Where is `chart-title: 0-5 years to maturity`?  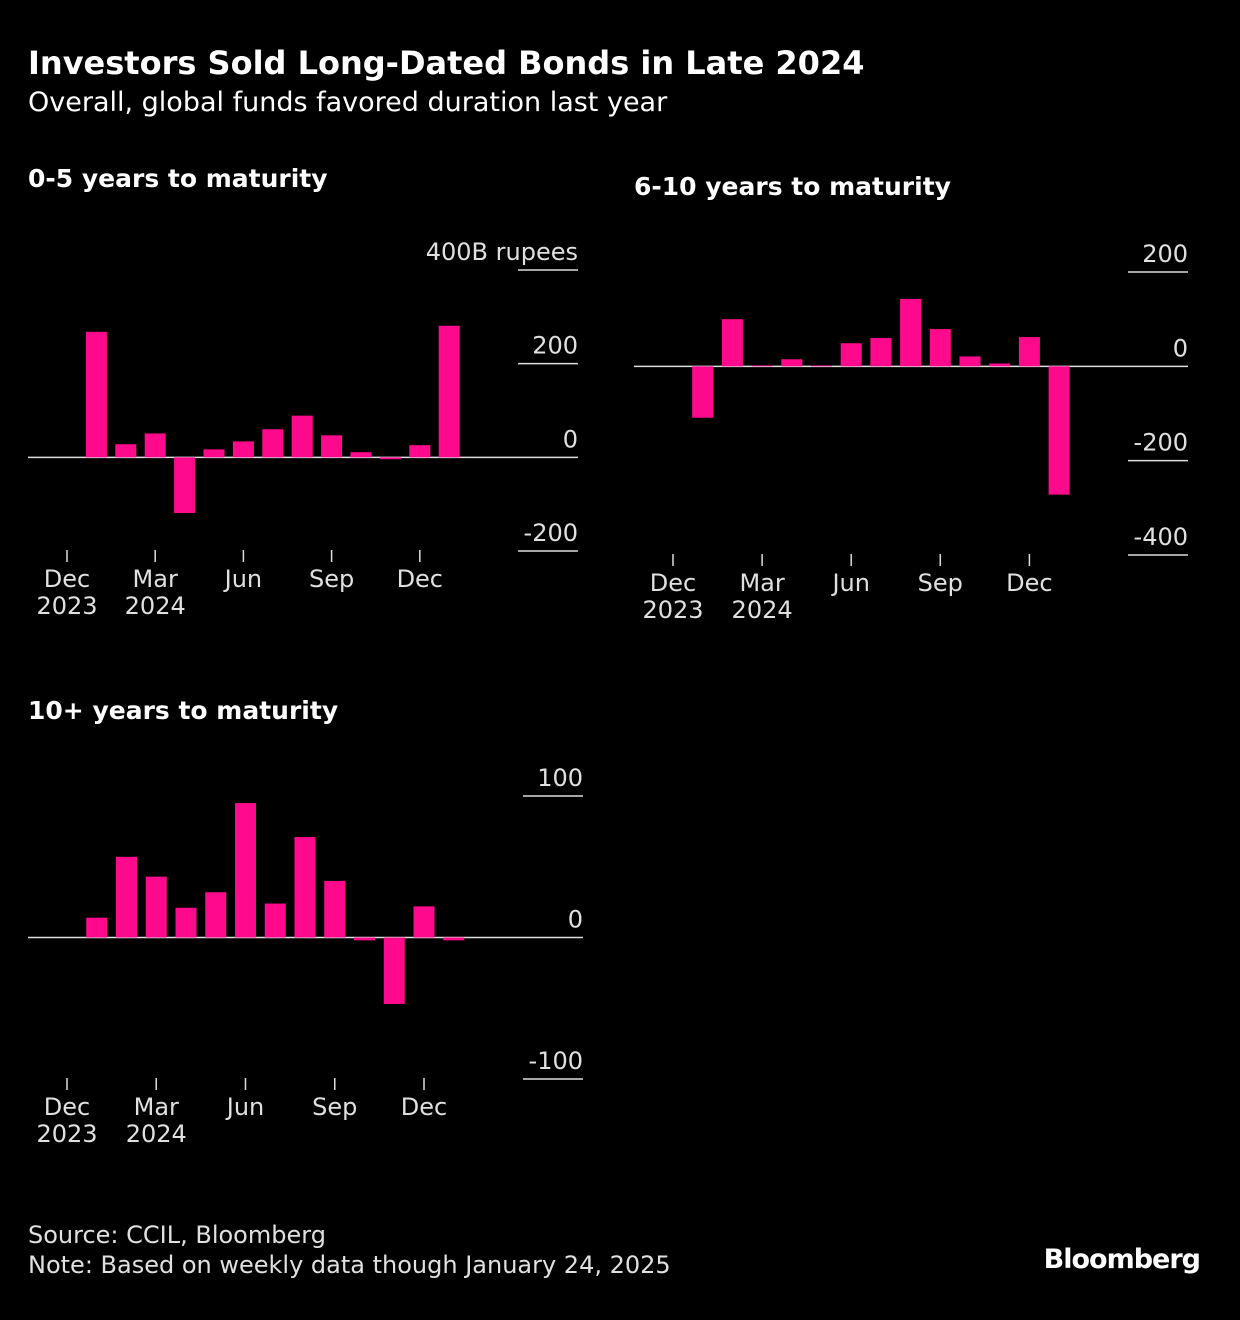
chart-title: 0-5 years to maturity is located at coordinates (178, 178).